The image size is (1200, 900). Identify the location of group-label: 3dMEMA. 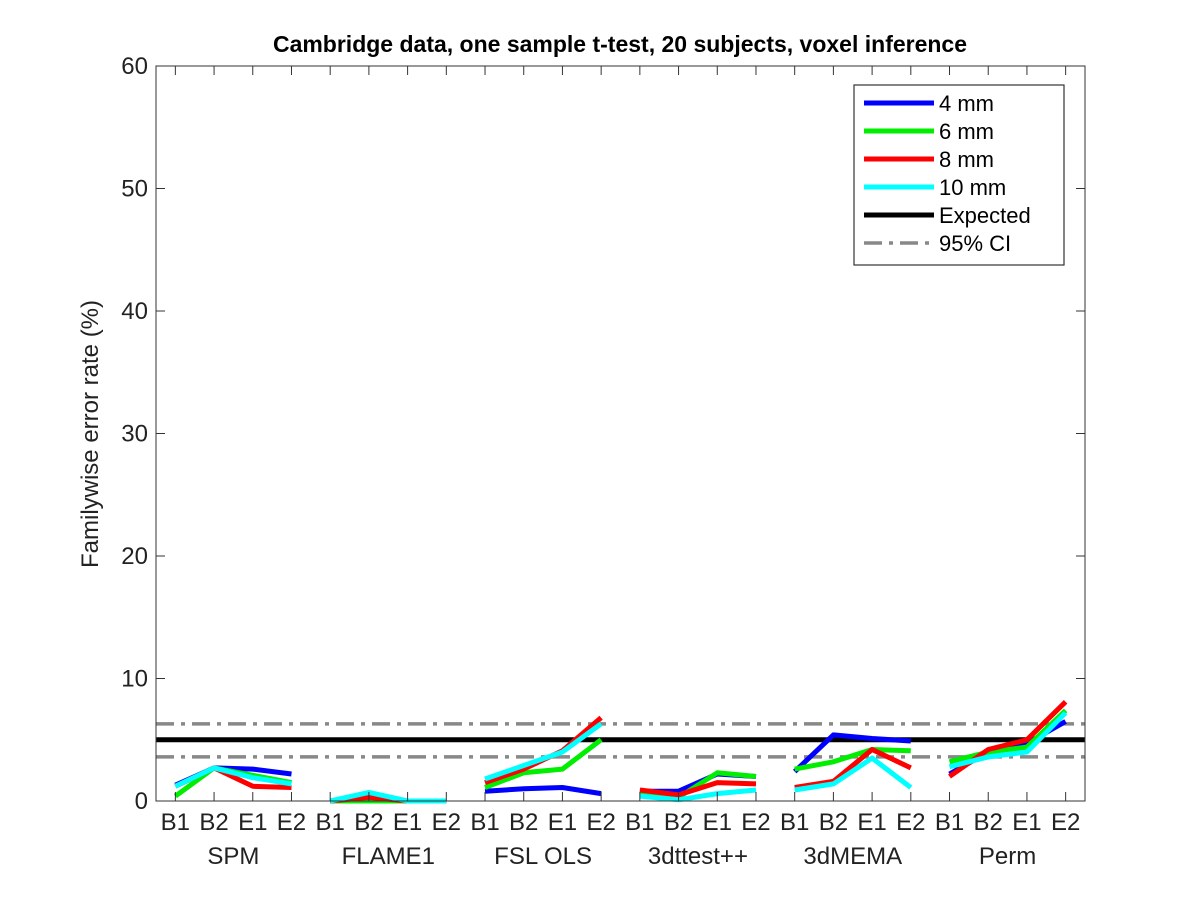
(852, 856).